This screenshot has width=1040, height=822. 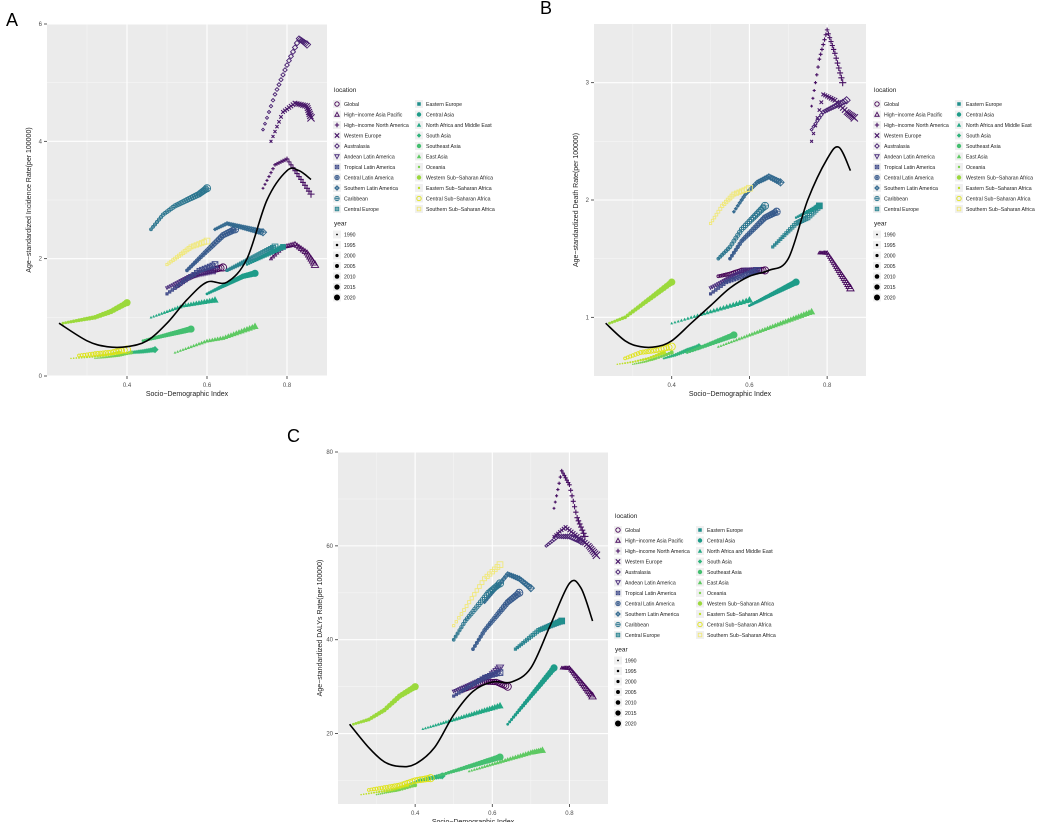 What do you see at coordinates (415, 814) in the screenshot?
I see `x-tick-label: 0.4` at bounding box center [415, 814].